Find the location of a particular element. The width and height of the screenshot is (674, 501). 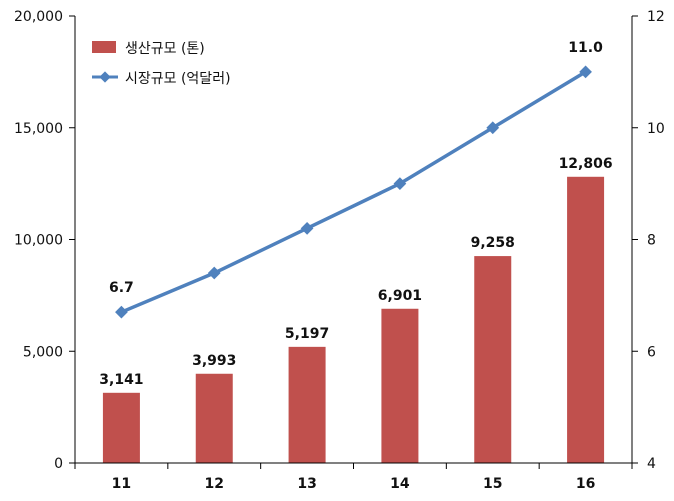

legend-swatch-marker is located at coordinates (105, 77).